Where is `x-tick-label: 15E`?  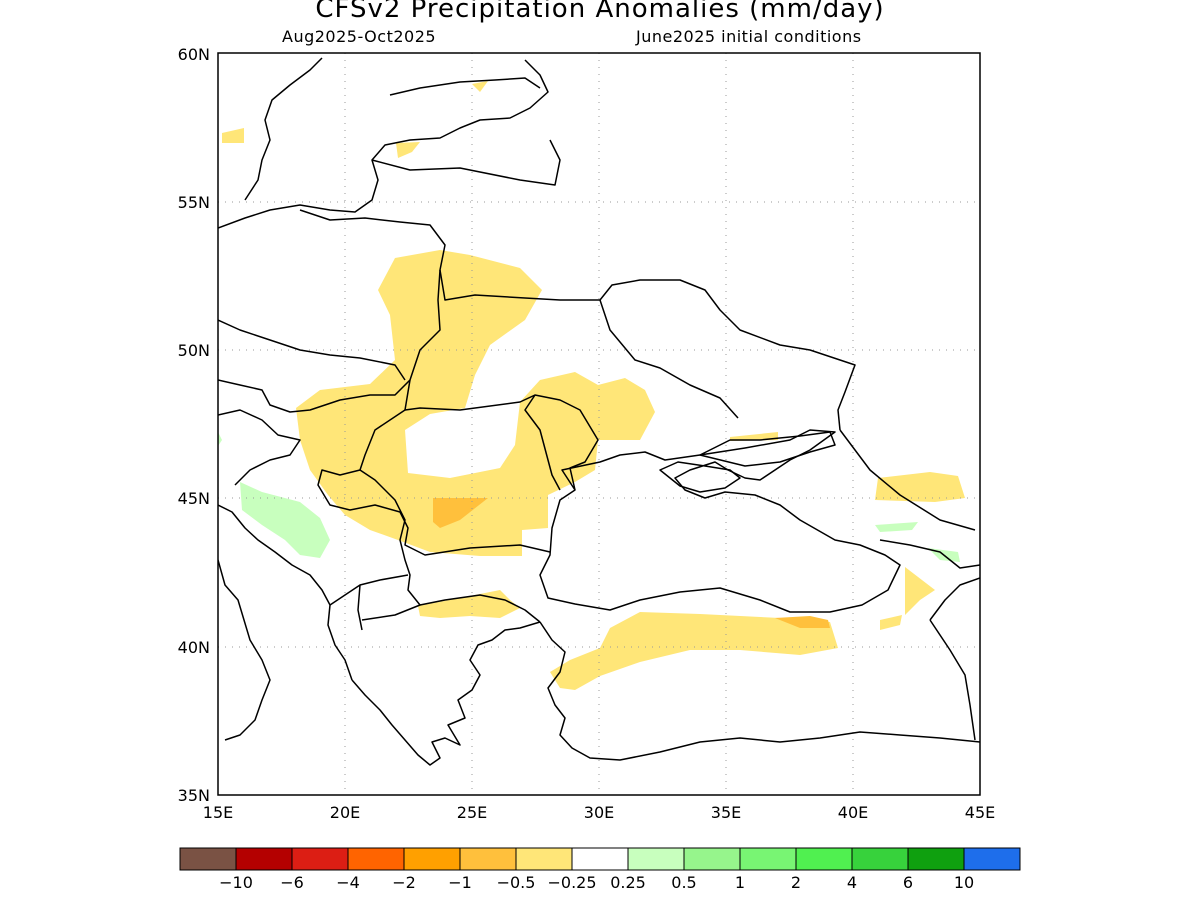 x-tick-label: 15E is located at coordinates (218, 812).